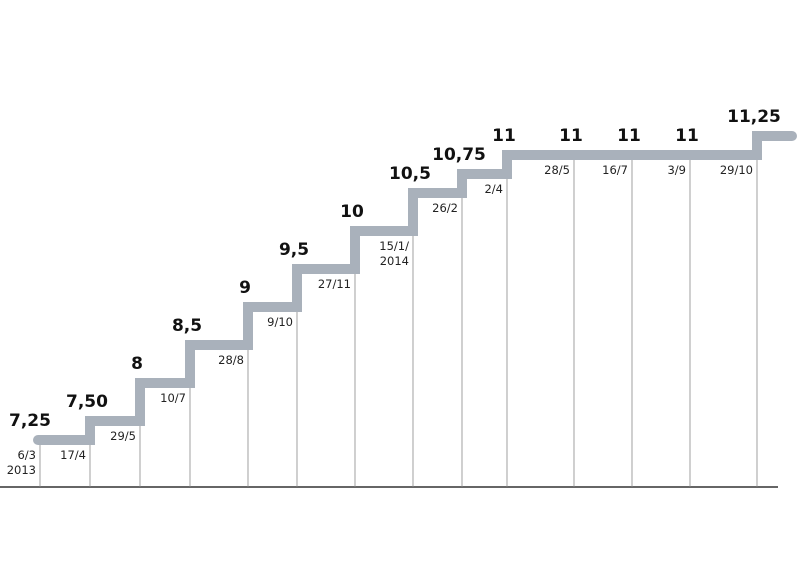  I want to click on value-label: 7,50, so click(87, 402).